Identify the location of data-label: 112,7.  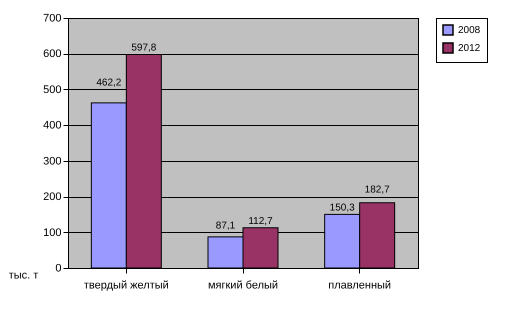
(261, 221).